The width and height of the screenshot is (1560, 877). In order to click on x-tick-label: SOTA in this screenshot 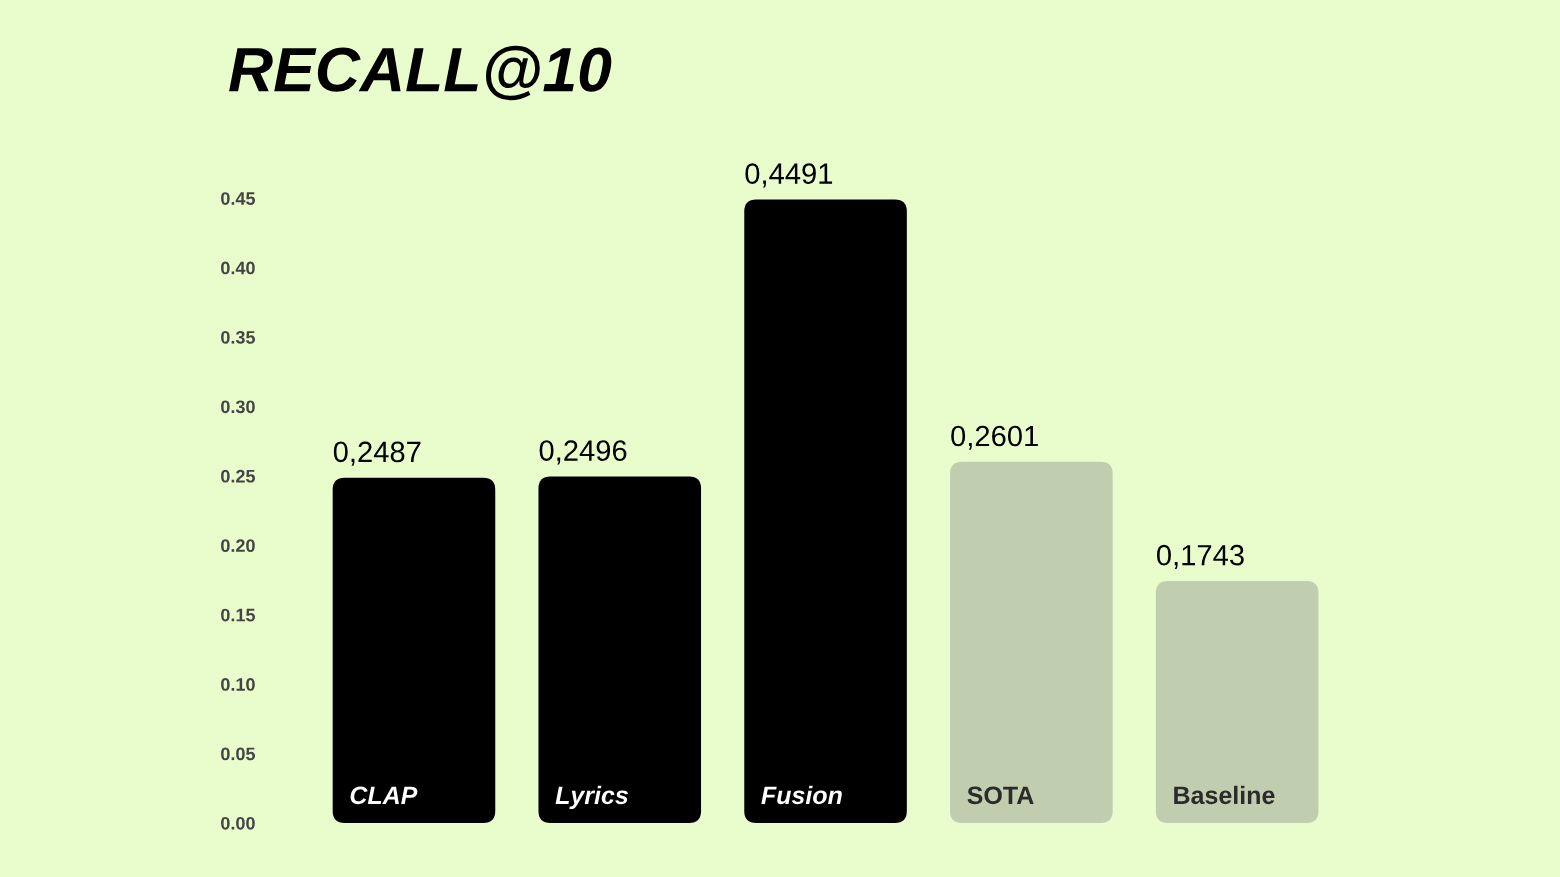, I will do `click(1000, 795)`.